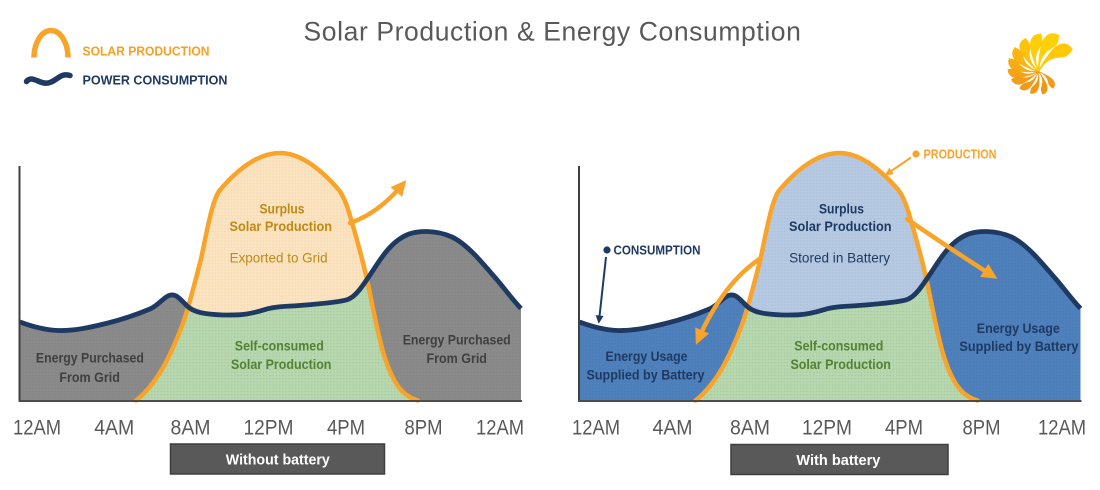 Image resolution: width=1100 pixels, height=490 pixels. I want to click on svg-text: POWER CONSUMPTION, so click(155, 81).